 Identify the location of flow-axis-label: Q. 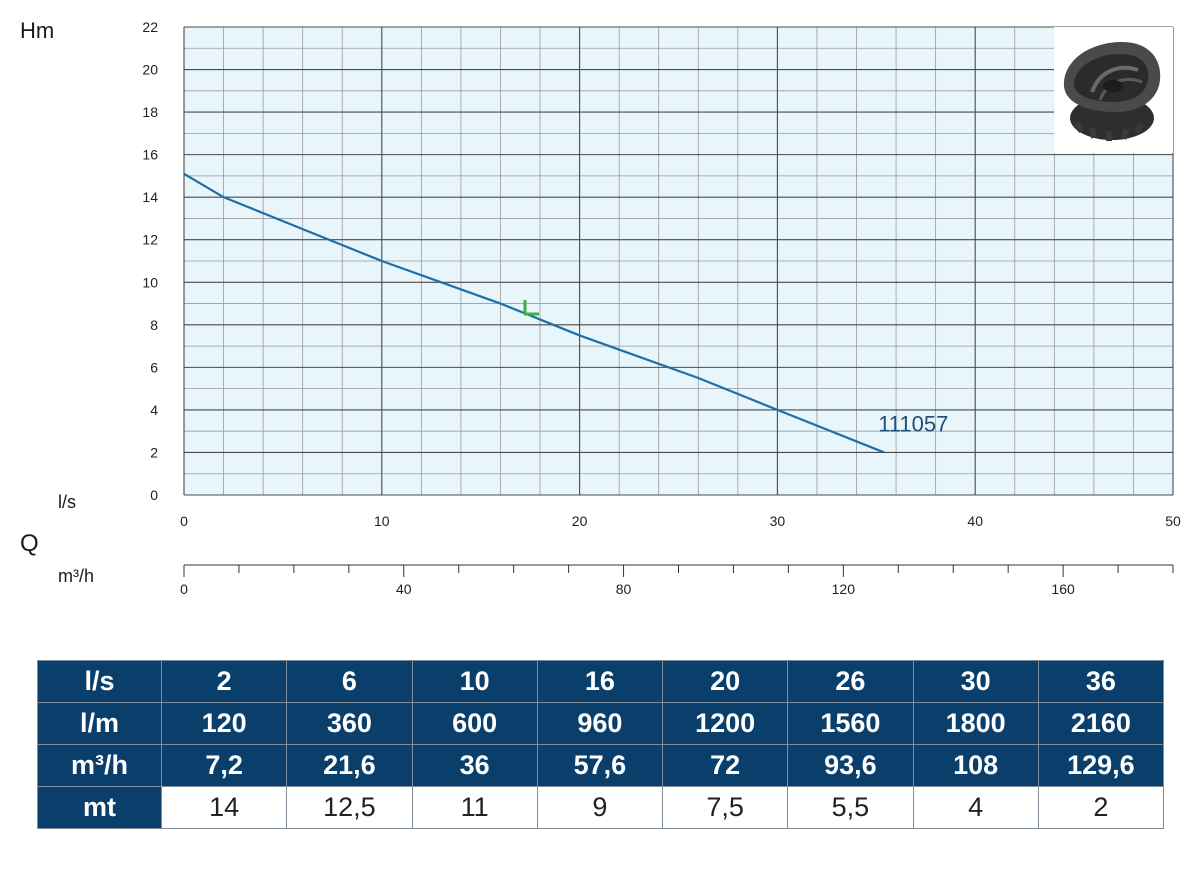
(29, 543).